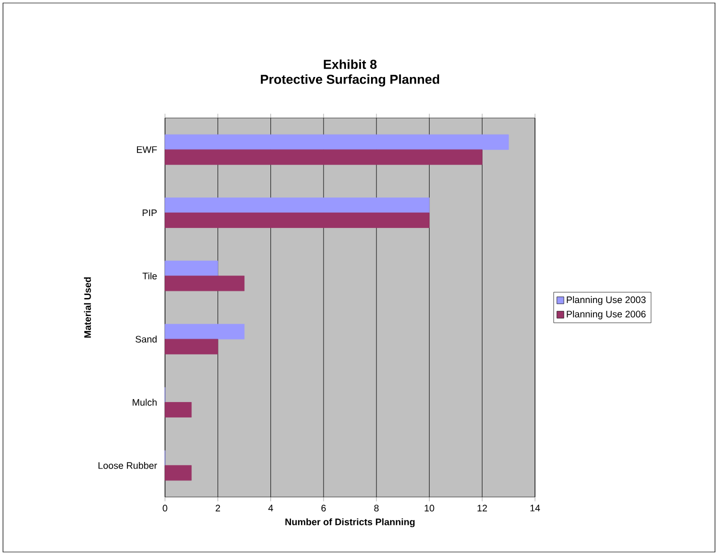 This screenshot has height=555, width=718. Describe the element at coordinates (271, 508) in the screenshot. I see `x-tick-label: 4` at that location.